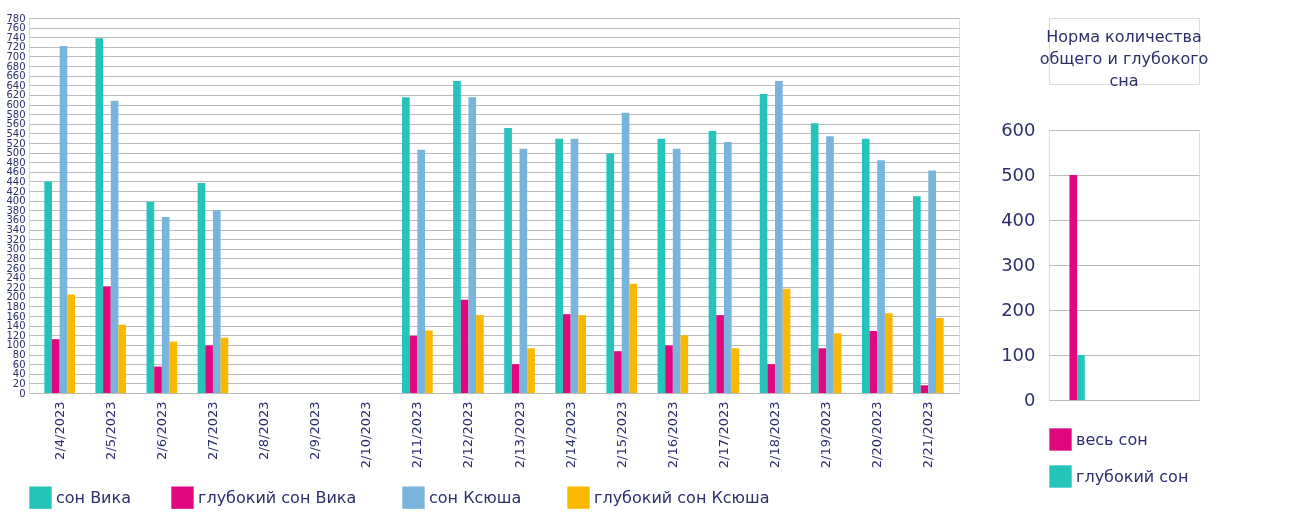 The image size is (1315, 520). I want to click on legend-label: весь сон, so click(1112, 439).